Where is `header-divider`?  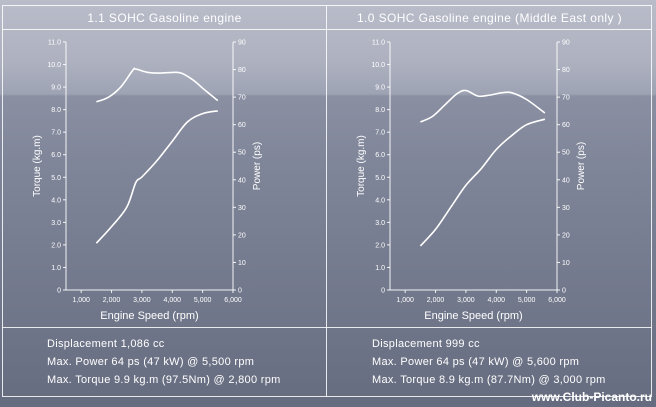 header-divider is located at coordinates (327, 29).